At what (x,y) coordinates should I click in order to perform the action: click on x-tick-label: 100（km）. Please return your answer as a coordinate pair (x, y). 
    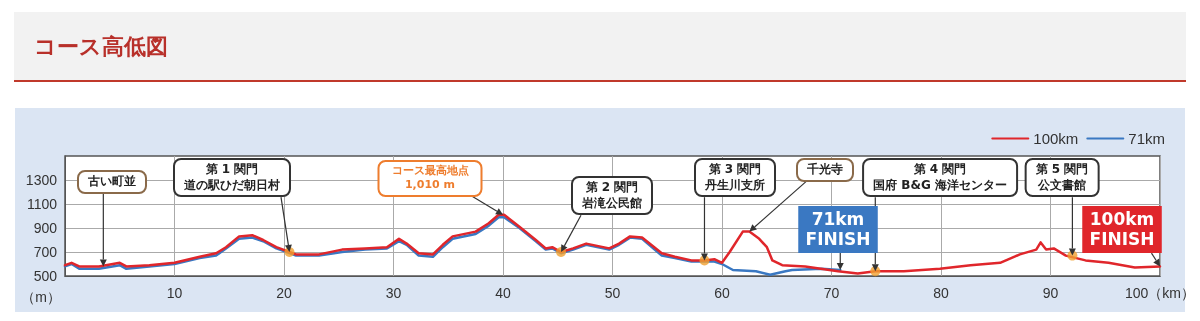
    Looking at the image, I should click on (1160, 293).